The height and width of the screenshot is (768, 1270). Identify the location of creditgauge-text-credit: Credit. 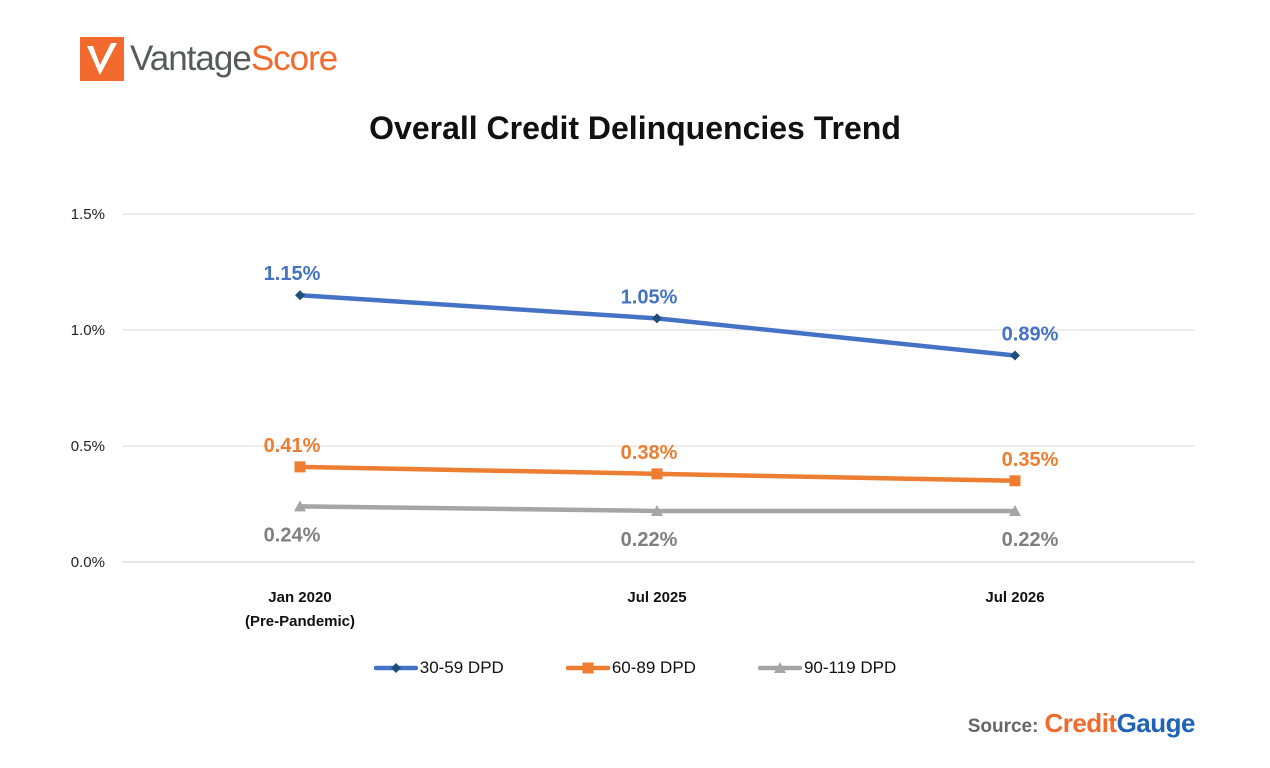
(1080, 723).